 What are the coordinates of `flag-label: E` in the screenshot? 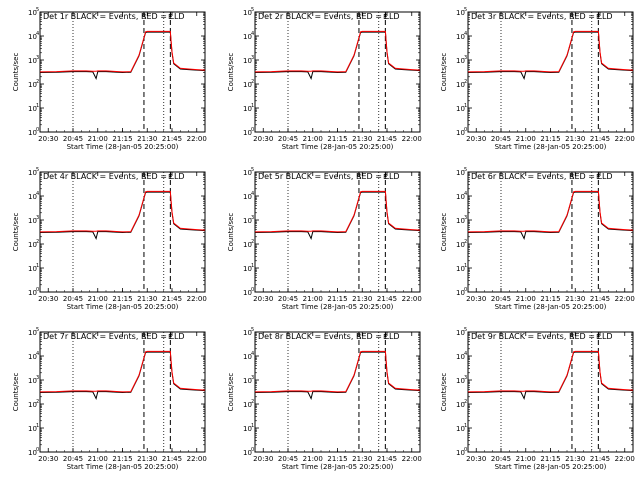 It's located at (598, 17).